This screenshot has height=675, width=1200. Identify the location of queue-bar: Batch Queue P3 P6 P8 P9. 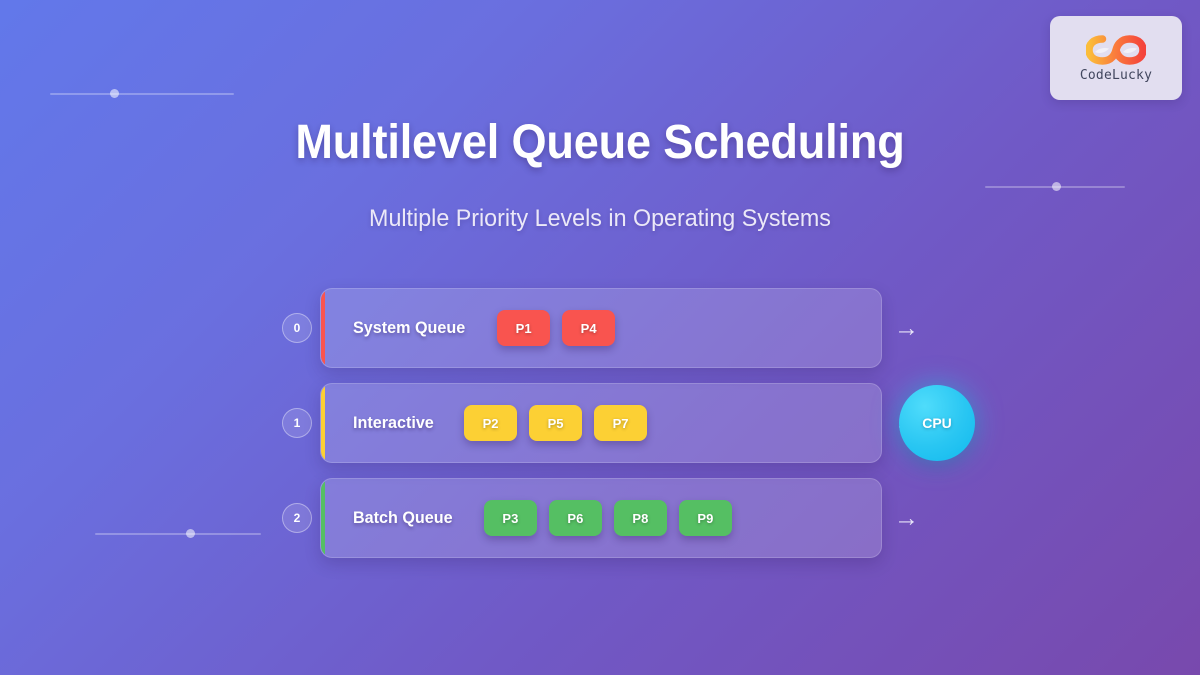
(601, 518).